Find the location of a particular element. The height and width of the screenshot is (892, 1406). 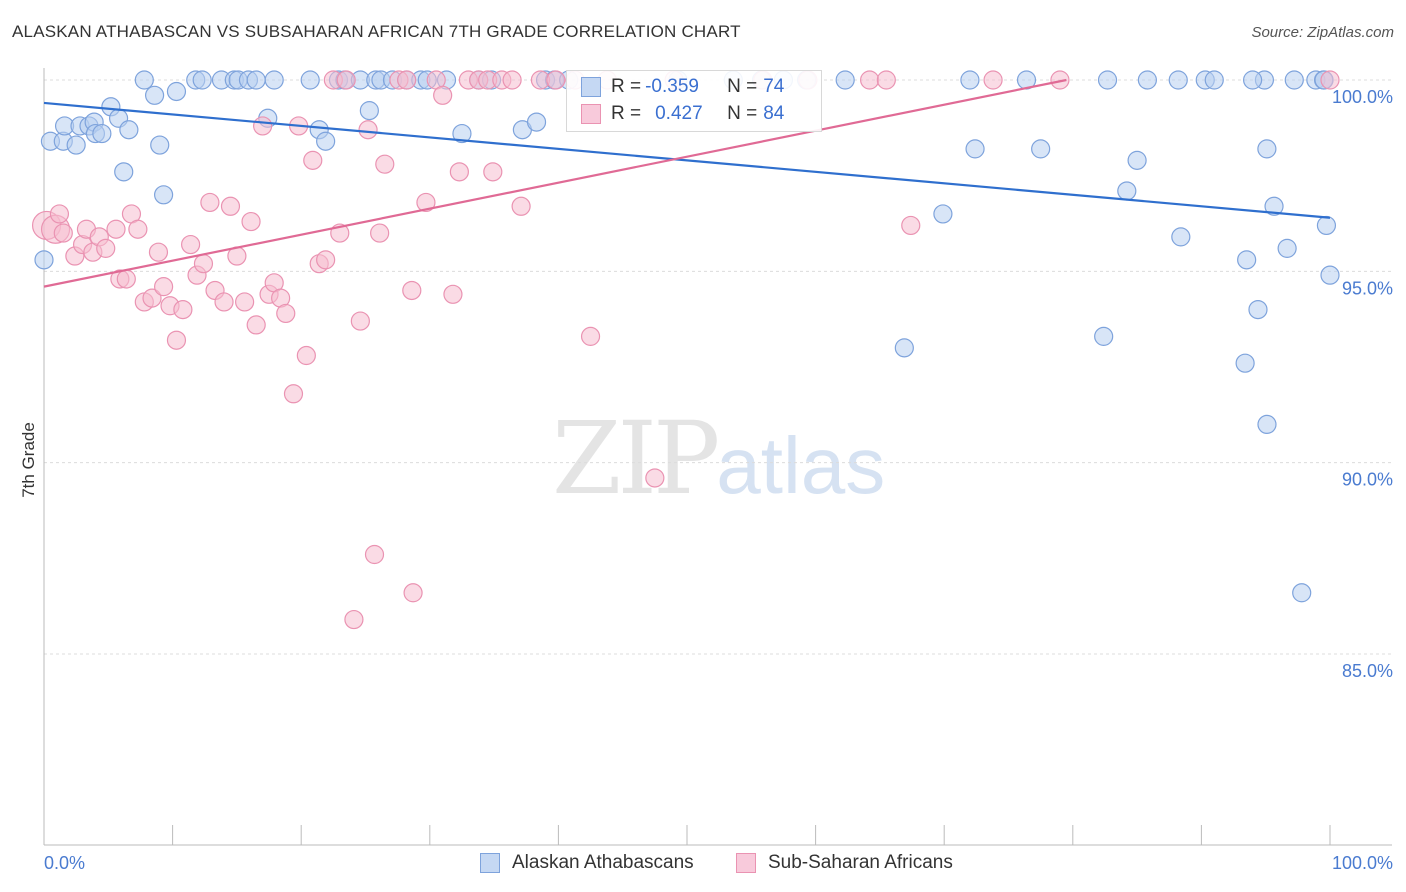

legend-label: Sub-Saharan Africans is located at coordinates (860, 862).